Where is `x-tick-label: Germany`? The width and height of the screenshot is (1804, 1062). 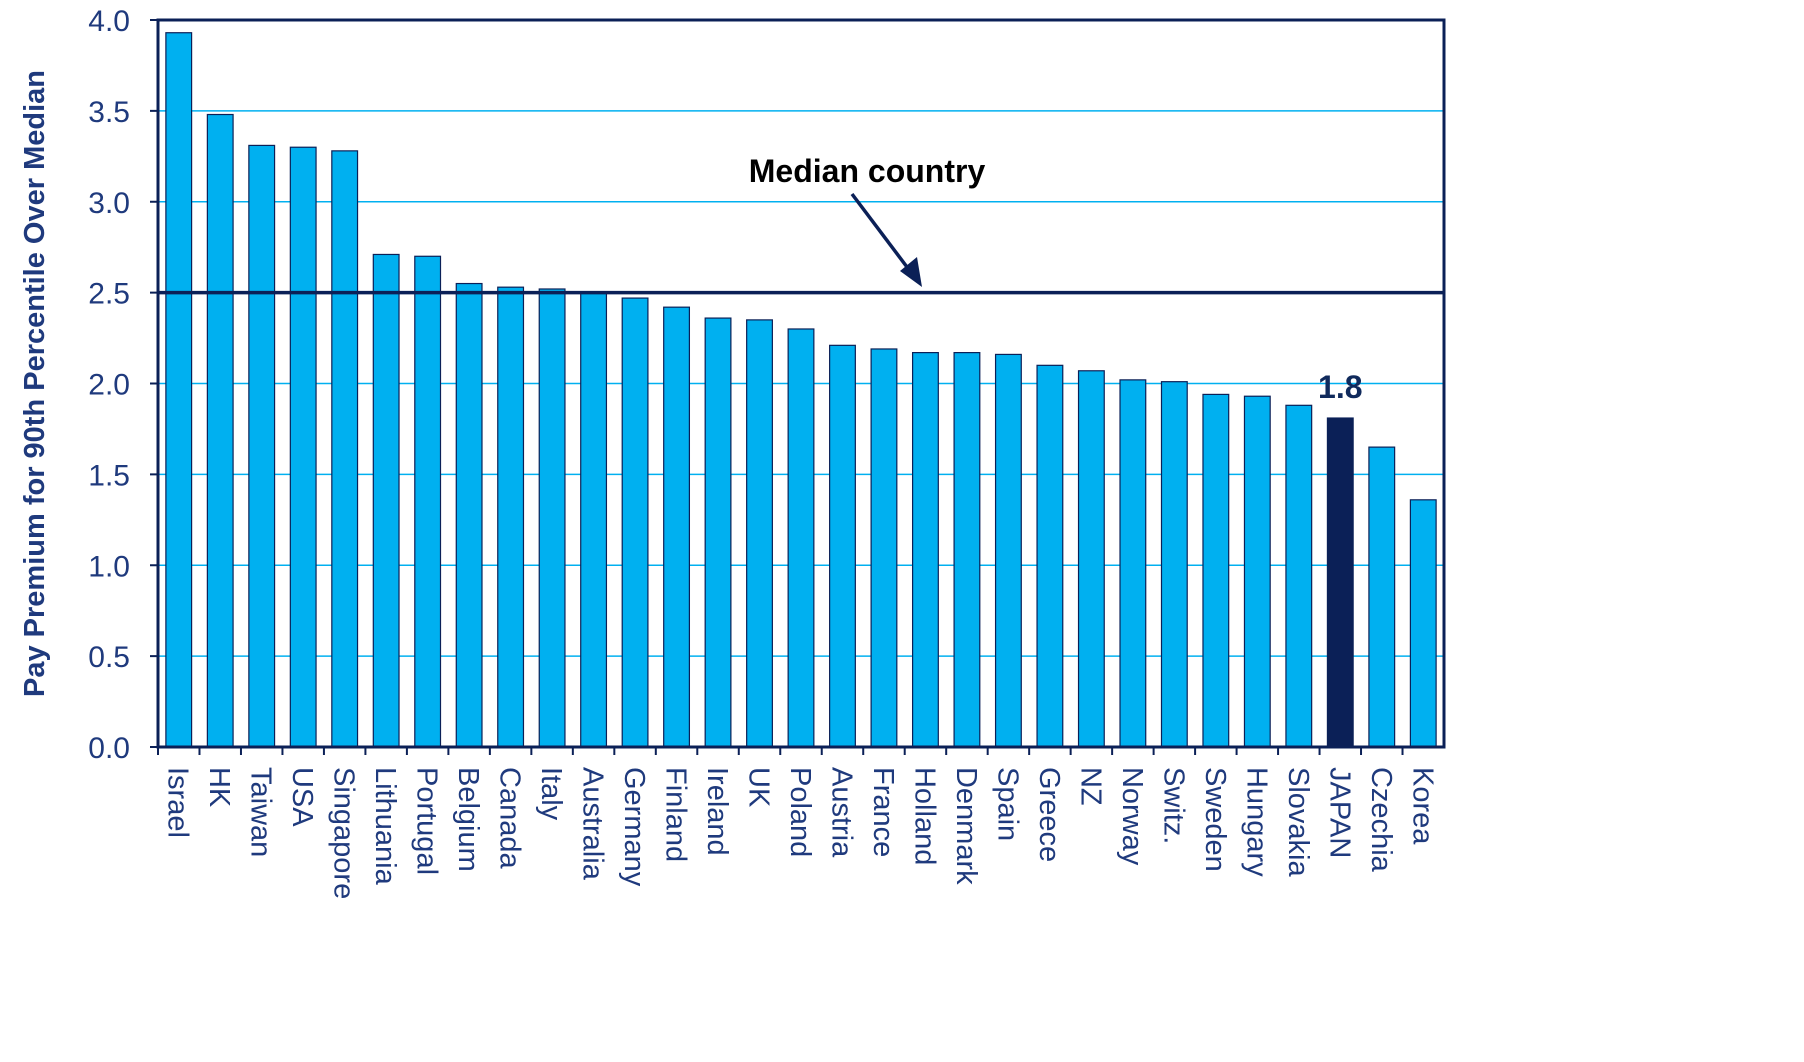
x-tick-label: Germany is located at coordinates (634, 827).